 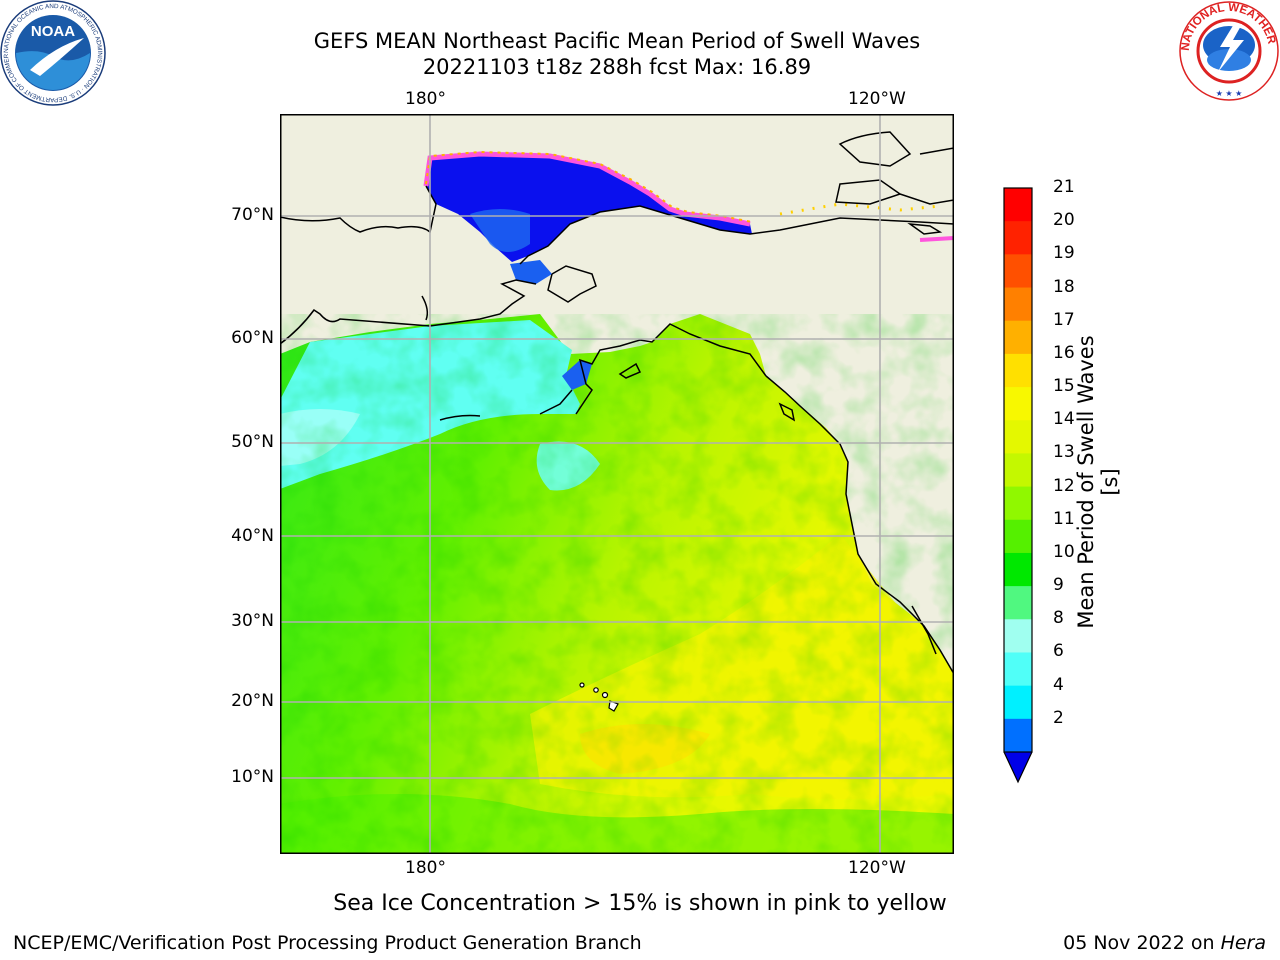 What do you see at coordinates (1139, 943) in the screenshot?
I see `footer-date-text: 05 Nov 2022 on` at bounding box center [1139, 943].